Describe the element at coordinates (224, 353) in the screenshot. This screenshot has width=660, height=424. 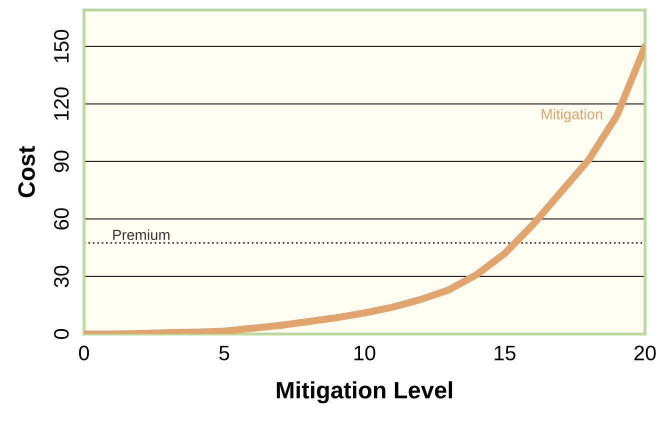
I see `x-tick-label: 5` at that location.